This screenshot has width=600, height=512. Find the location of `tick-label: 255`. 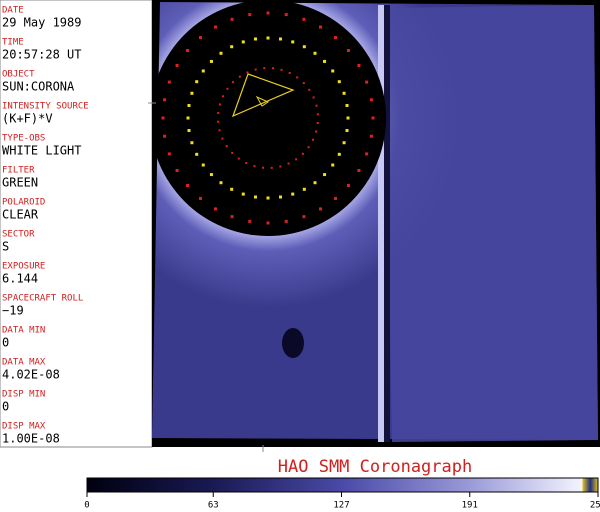

tick-label: 255 is located at coordinates (595, 506).